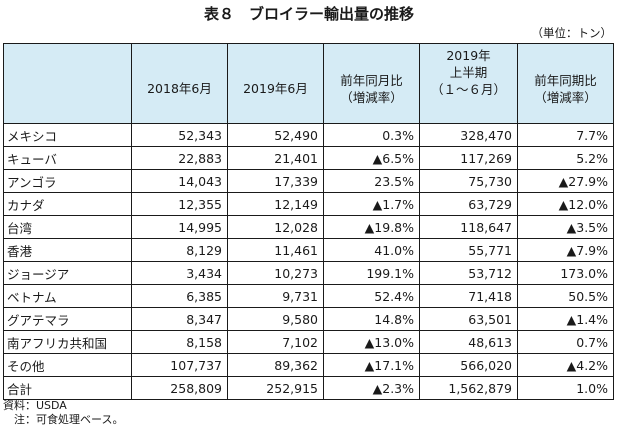 The image size is (618, 427). What do you see at coordinates (275, 204) in the screenshot?
I see `cell-y2019-jun: 12,149` at bounding box center [275, 204].